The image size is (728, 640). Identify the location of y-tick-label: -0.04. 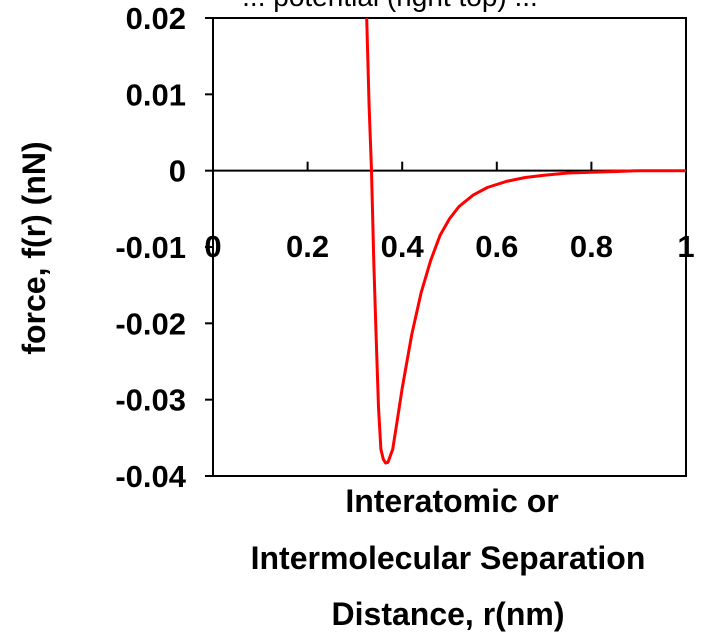
(150, 476).